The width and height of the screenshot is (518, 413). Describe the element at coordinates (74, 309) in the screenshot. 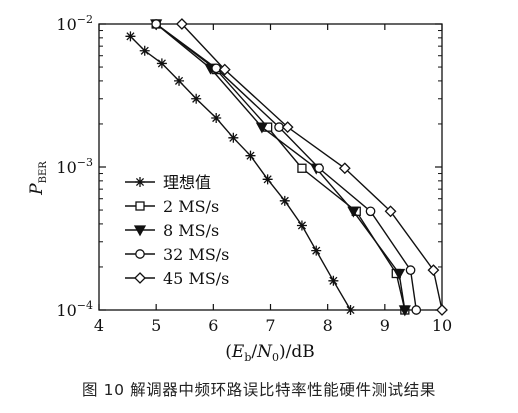

I see `y-tick-label: 10⁻⁴` at that location.